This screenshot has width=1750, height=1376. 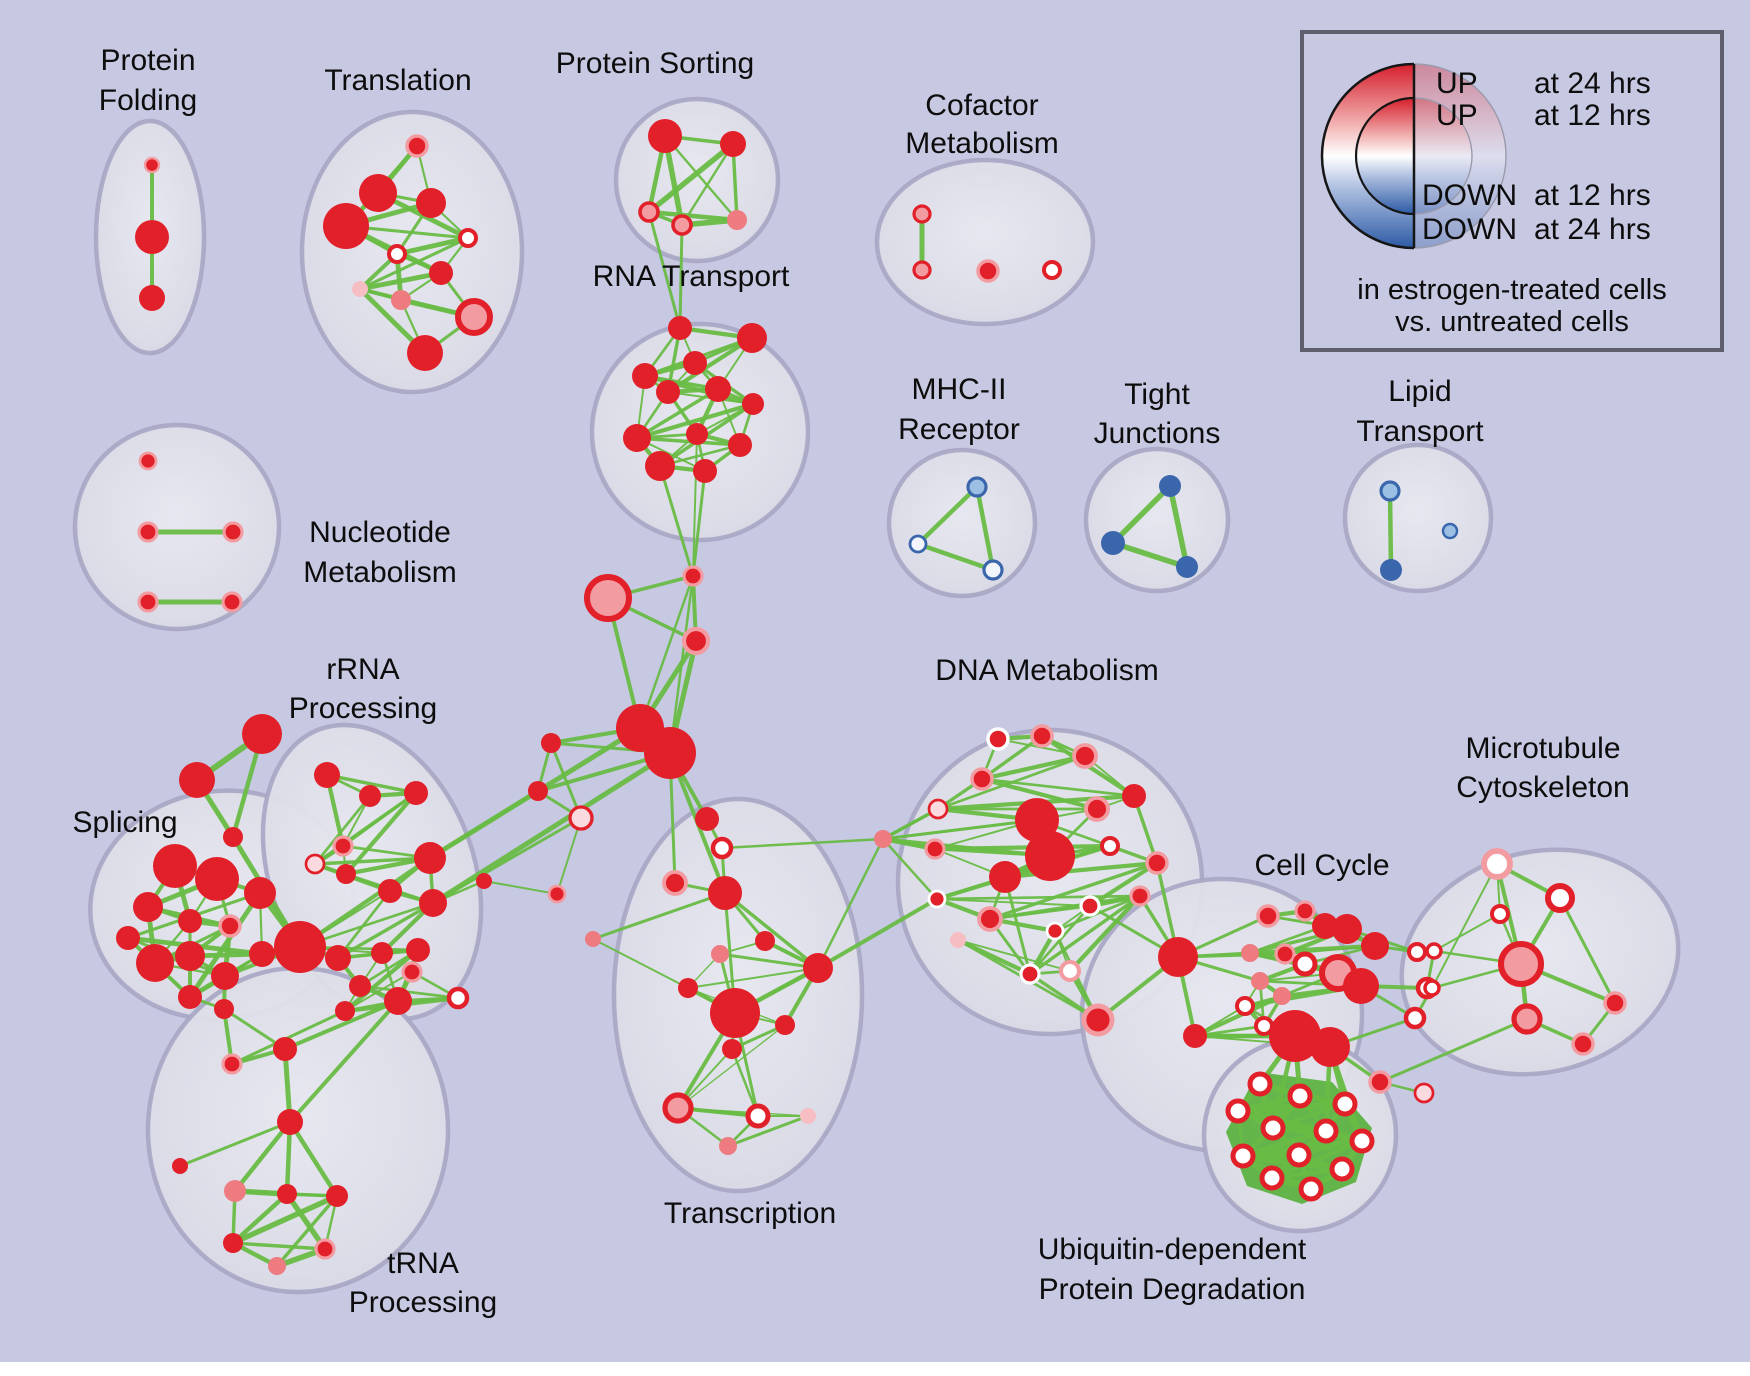 What do you see at coordinates (1172, 1249) in the screenshot?
I see `cluster-label: Ubiquitin-dependent` at bounding box center [1172, 1249].